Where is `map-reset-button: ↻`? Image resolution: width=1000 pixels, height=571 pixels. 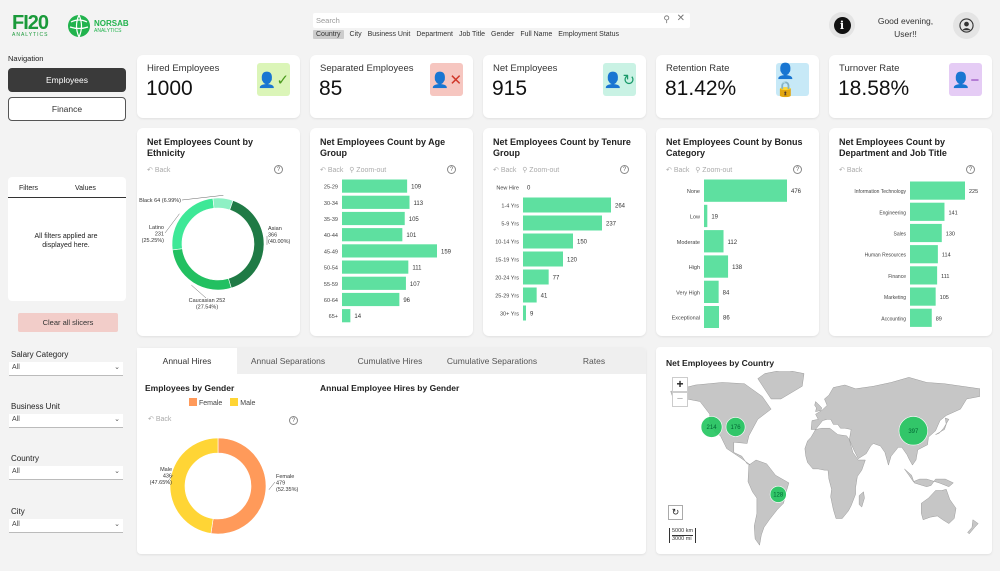
map-reset-button: ↻ is located at coordinates (675, 512).